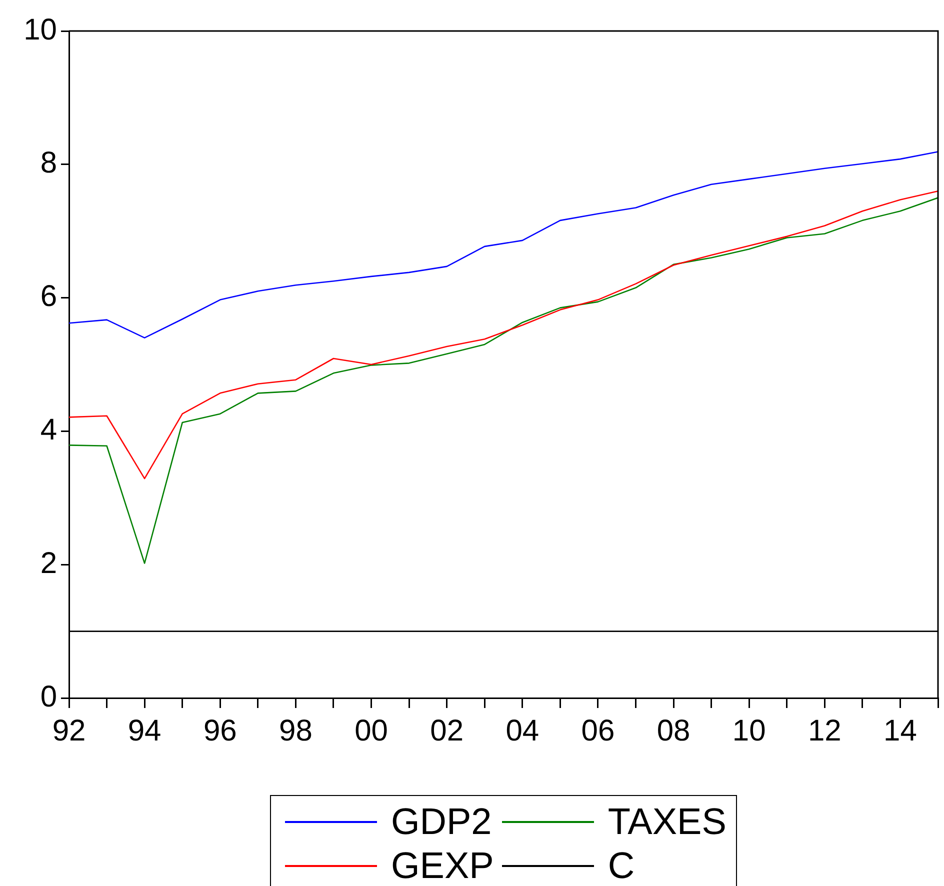  Describe the element at coordinates (447, 731) in the screenshot. I see `x-tick-label: 02` at that location.